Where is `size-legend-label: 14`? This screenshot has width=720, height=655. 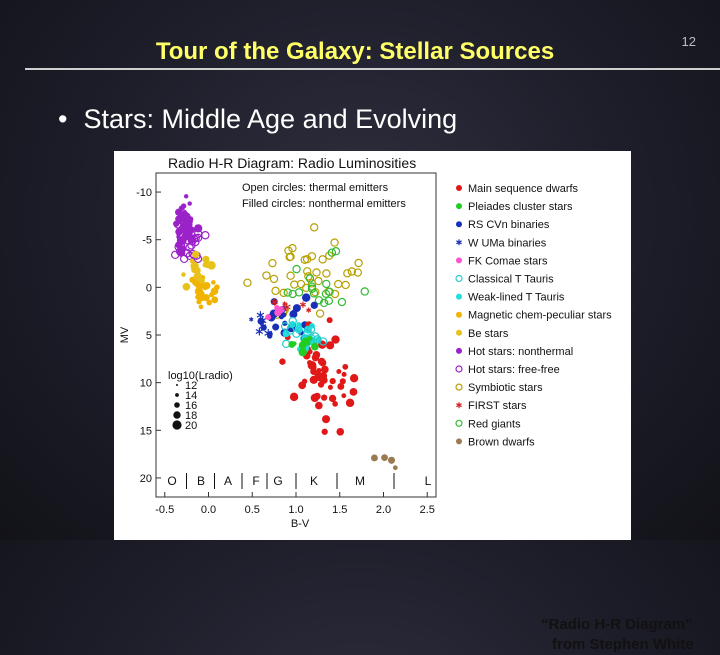
size-legend-label: 14 is located at coordinates (191, 396).